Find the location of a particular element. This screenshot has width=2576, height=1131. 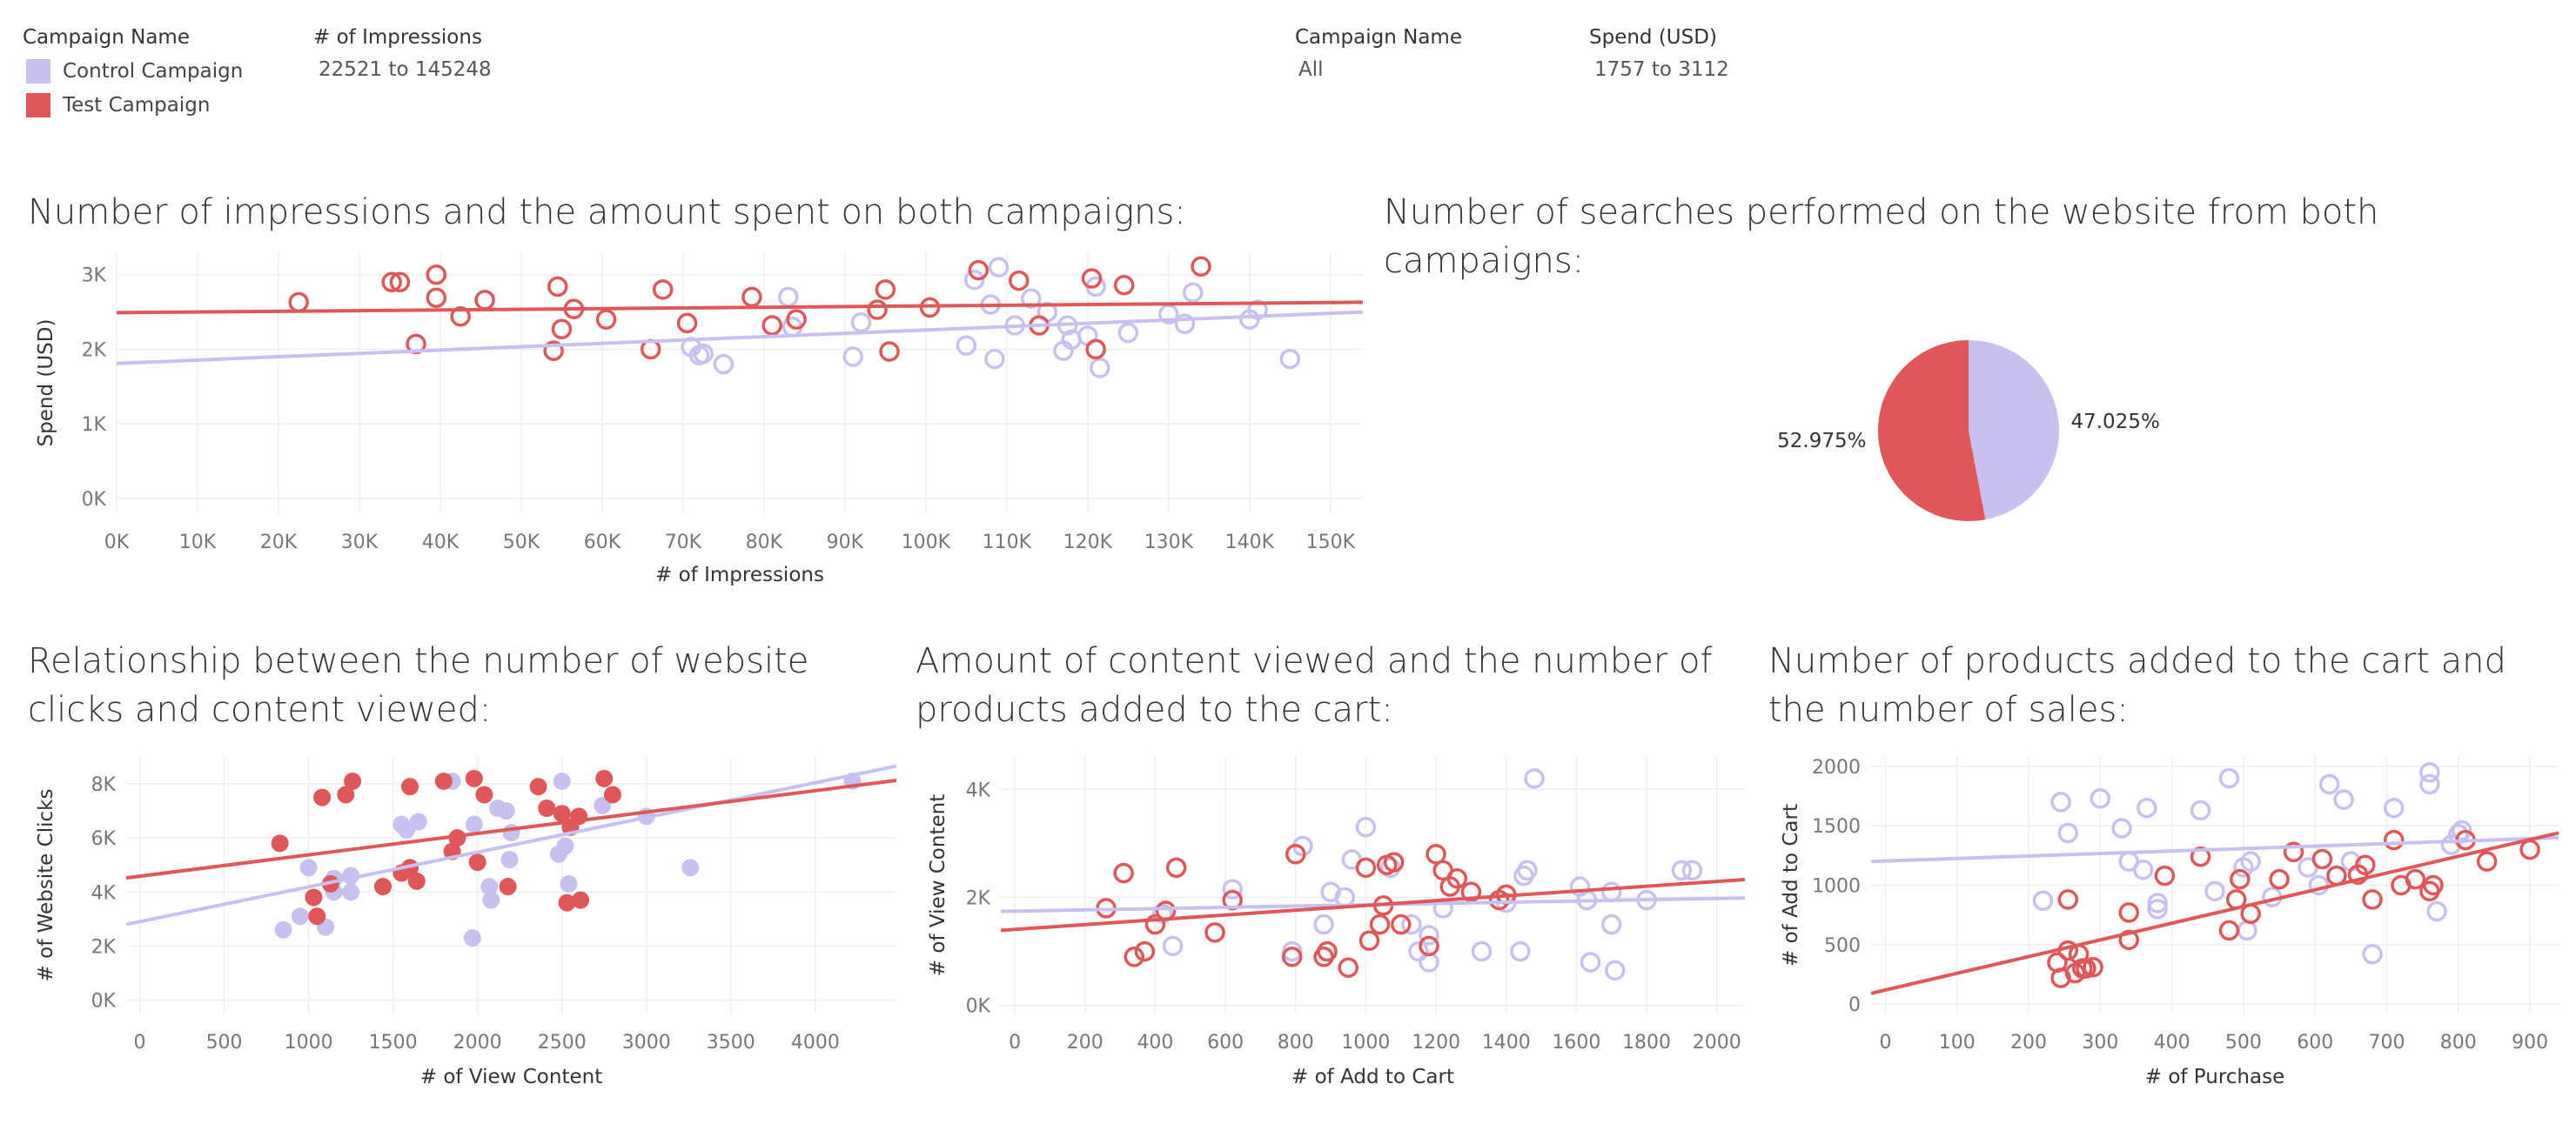

searches-pie-chart: 47.025% 52.975% is located at coordinates (1968, 430).